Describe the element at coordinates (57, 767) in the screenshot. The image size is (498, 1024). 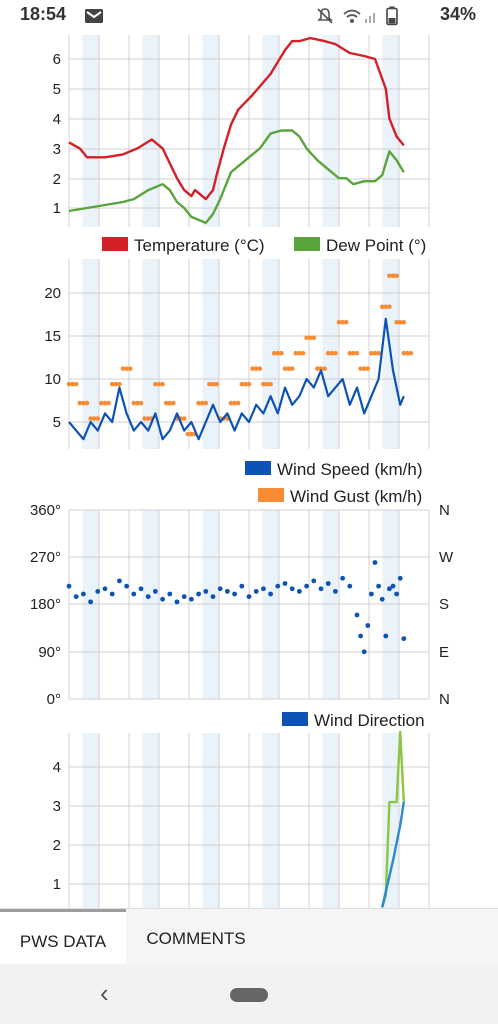
I see `bottom-chart-y-tick-label: 4` at that location.